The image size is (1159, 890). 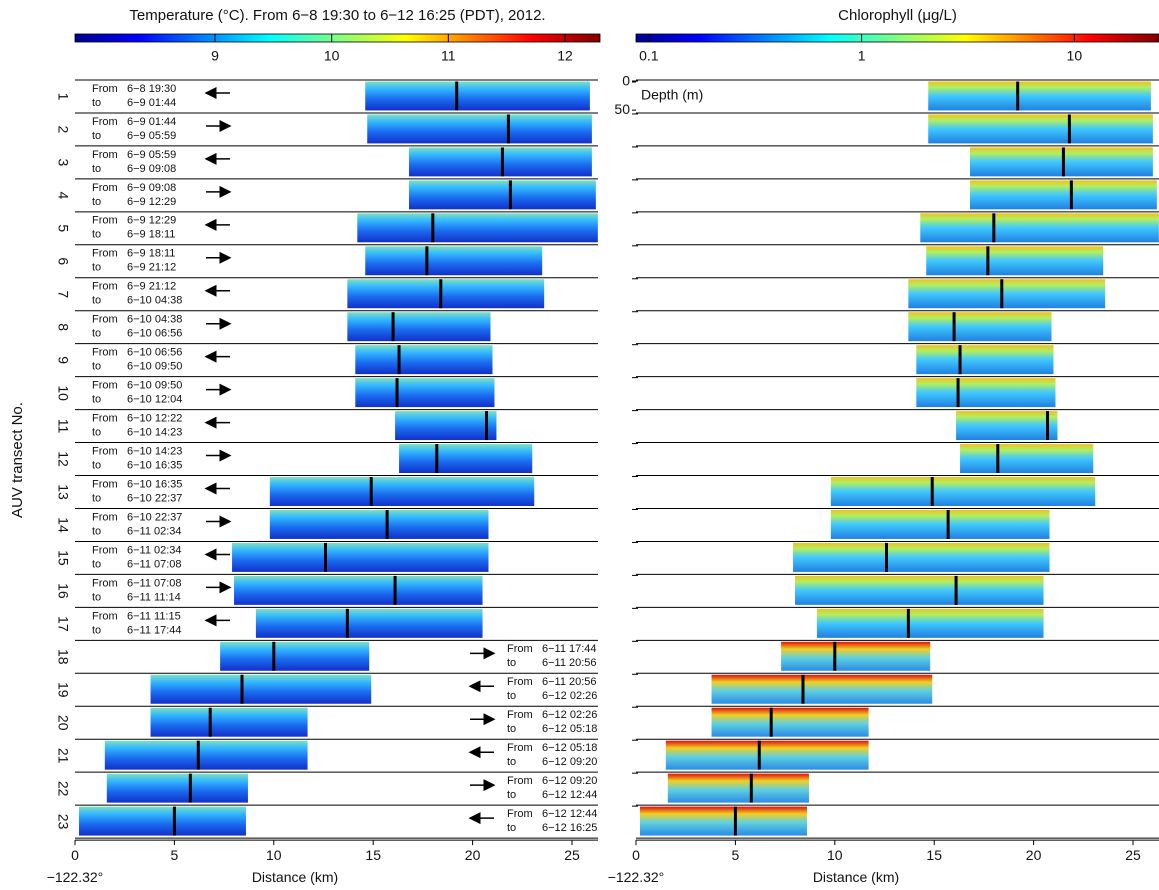 I want to click on depth-tick-label: 0, so click(x=626, y=81).